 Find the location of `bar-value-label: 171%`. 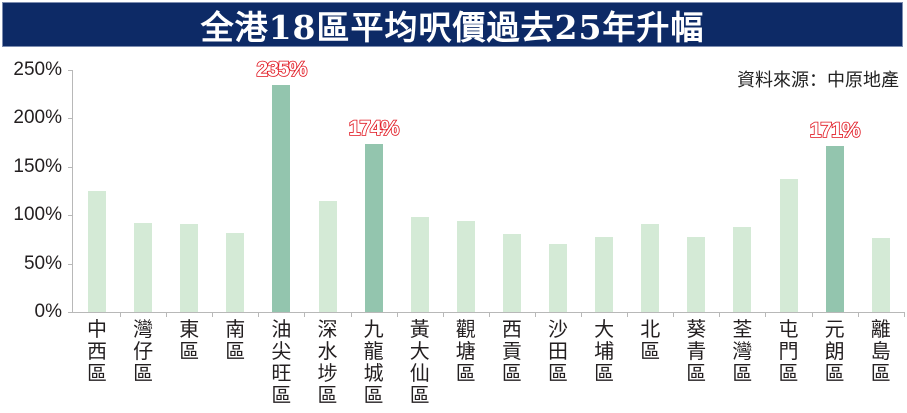

bar-value-label: 171% is located at coordinates (835, 131).